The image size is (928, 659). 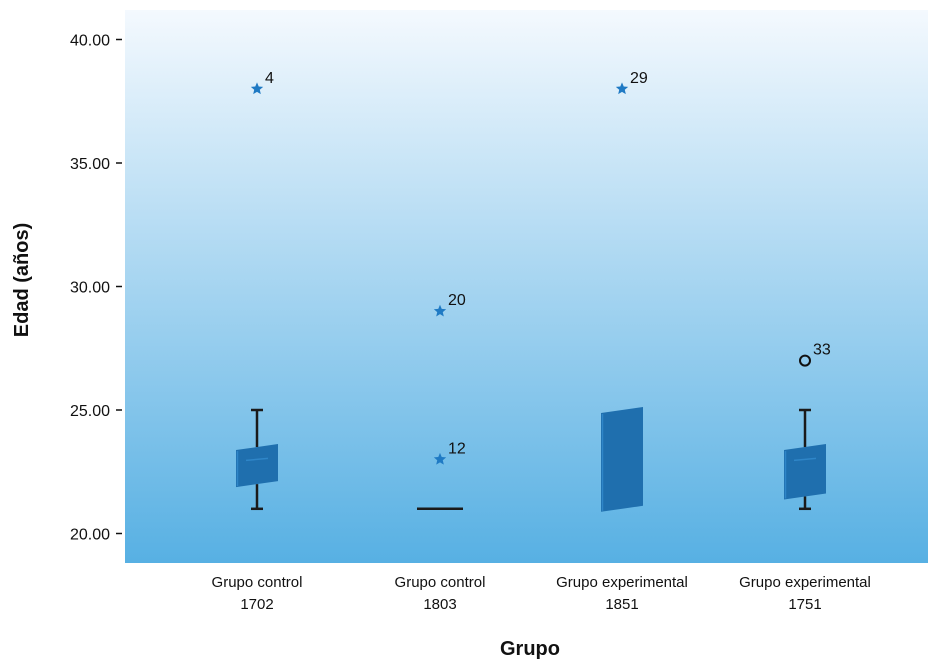 What do you see at coordinates (805, 360) in the screenshot?
I see `outlier-circle-marker` at bounding box center [805, 360].